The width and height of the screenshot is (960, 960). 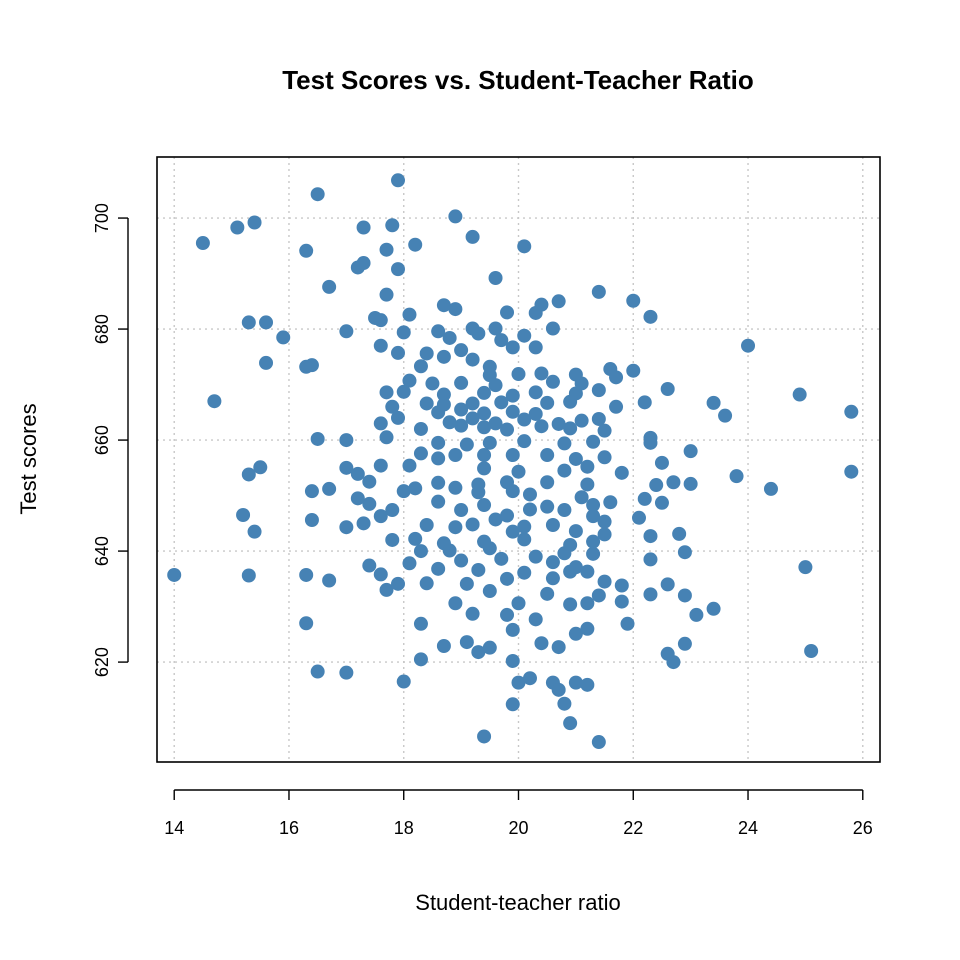 I want to click on y-axis-label: Test scores, so click(x=28, y=458).